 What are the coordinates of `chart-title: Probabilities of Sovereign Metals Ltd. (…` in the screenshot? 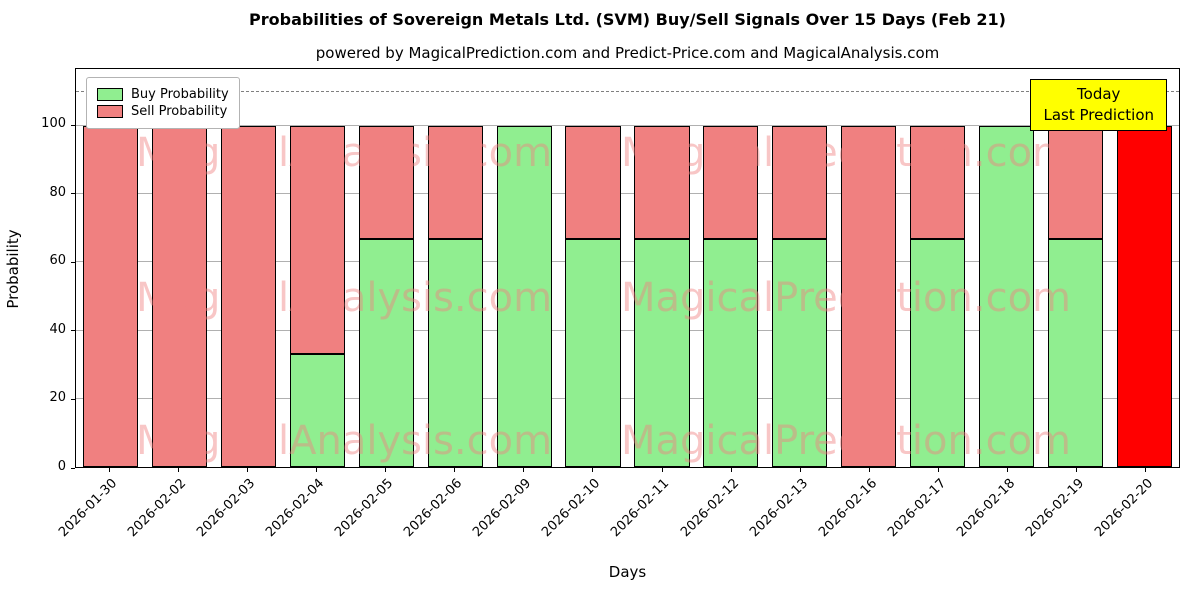 It's located at (627, 19).